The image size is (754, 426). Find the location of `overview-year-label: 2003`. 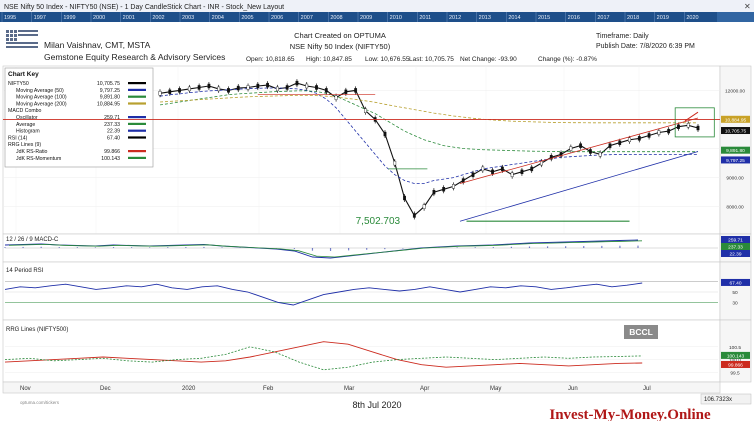

overview-year-label: 2003 is located at coordinates (188, 18).